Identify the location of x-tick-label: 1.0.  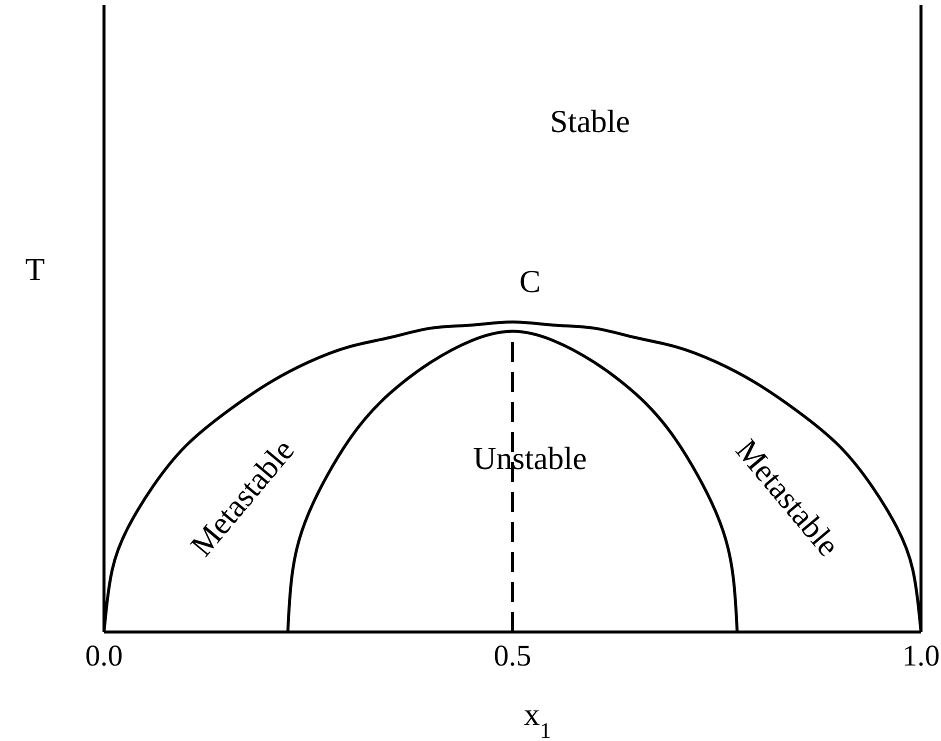
(921, 655).